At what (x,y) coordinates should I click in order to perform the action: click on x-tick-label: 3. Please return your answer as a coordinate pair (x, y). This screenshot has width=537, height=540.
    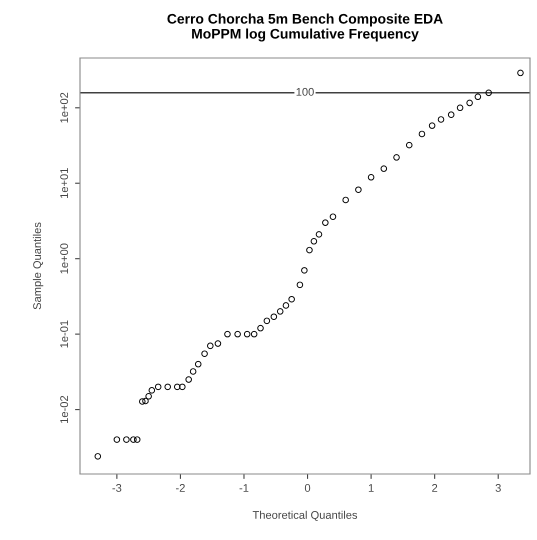
    Looking at the image, I should click on (498, 488).